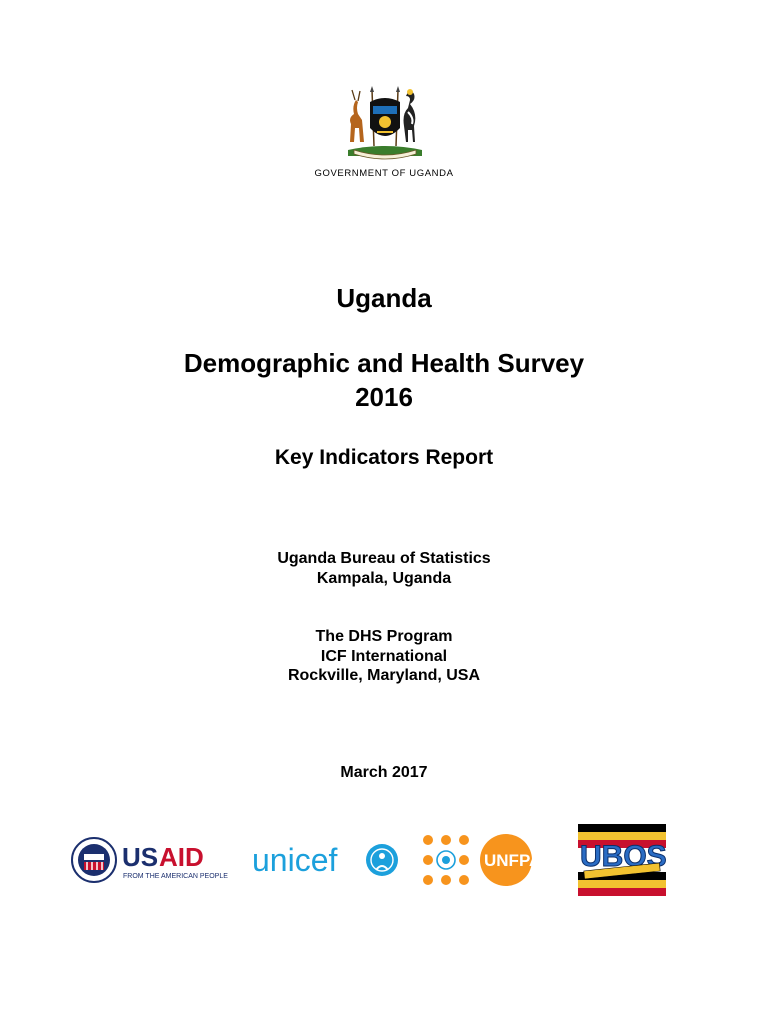 The height and width of the screenshot is (1024, 768). I want to click on ubos-logo: UBOS, so click(622, 860).